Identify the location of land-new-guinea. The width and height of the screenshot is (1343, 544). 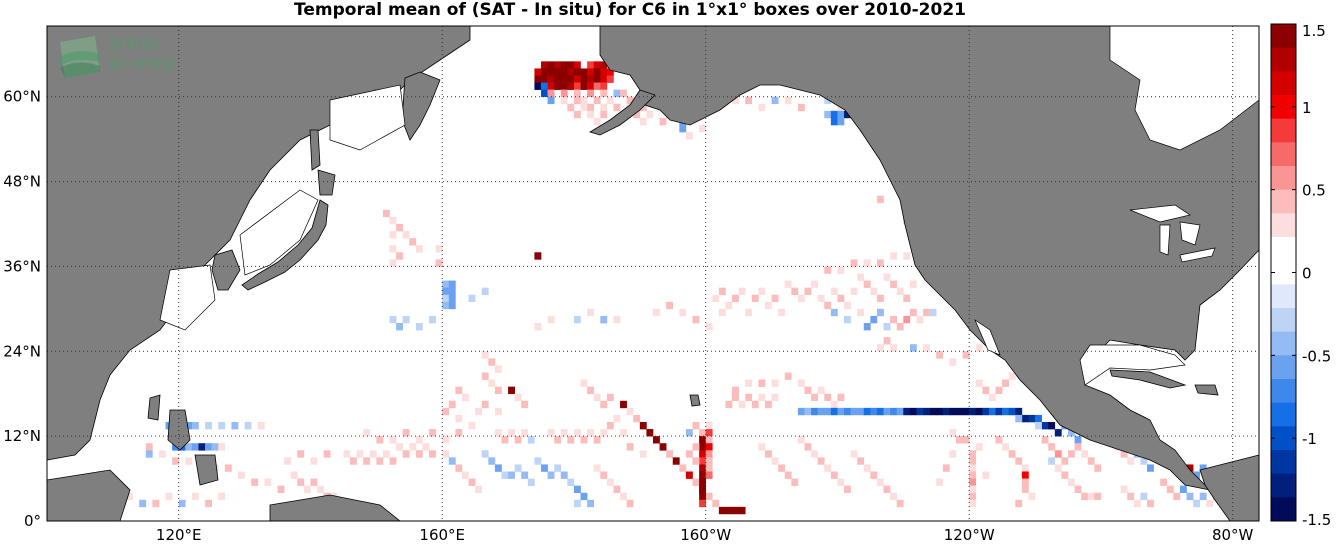
(335, 508).